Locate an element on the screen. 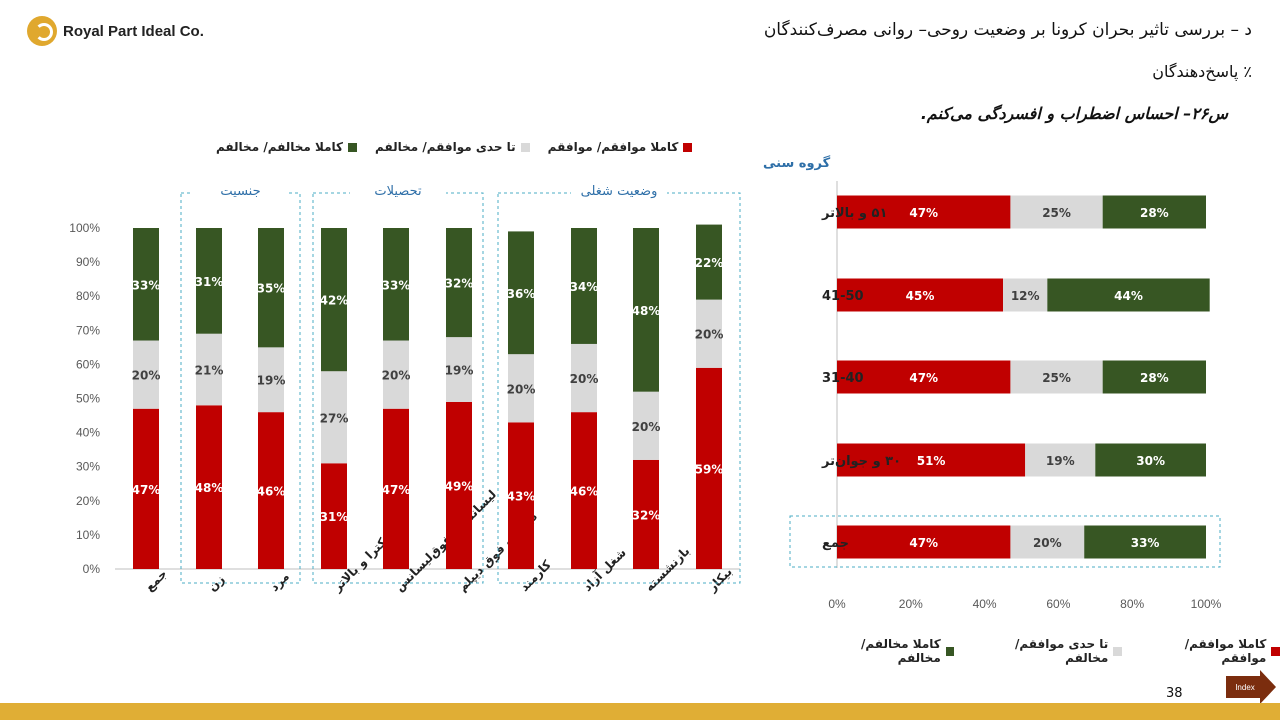  legend-item-neutral-2: تا حدی موافقم/ مخالفم is located at coordinates (1047, 651).